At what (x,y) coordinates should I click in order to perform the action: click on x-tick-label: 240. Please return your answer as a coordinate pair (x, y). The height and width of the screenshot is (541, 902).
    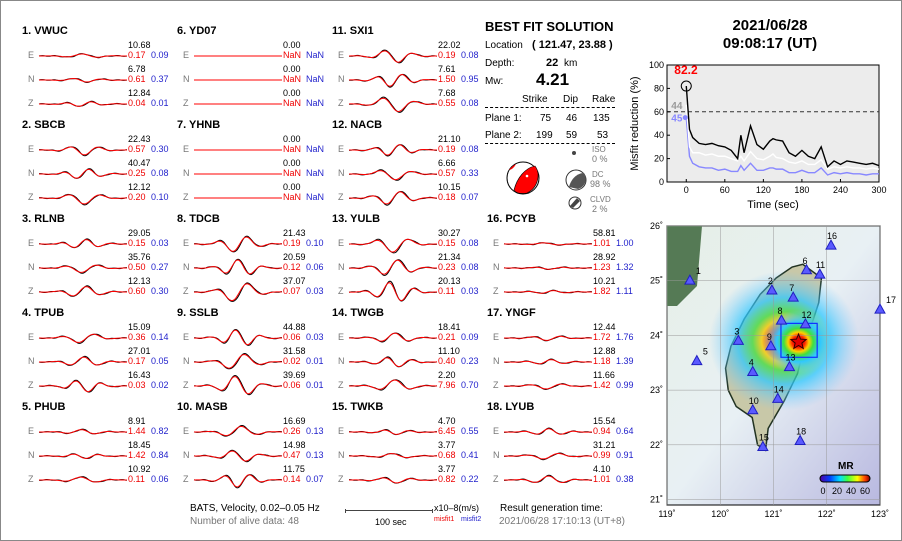
    Looking at the image, I should click on (840, 190).